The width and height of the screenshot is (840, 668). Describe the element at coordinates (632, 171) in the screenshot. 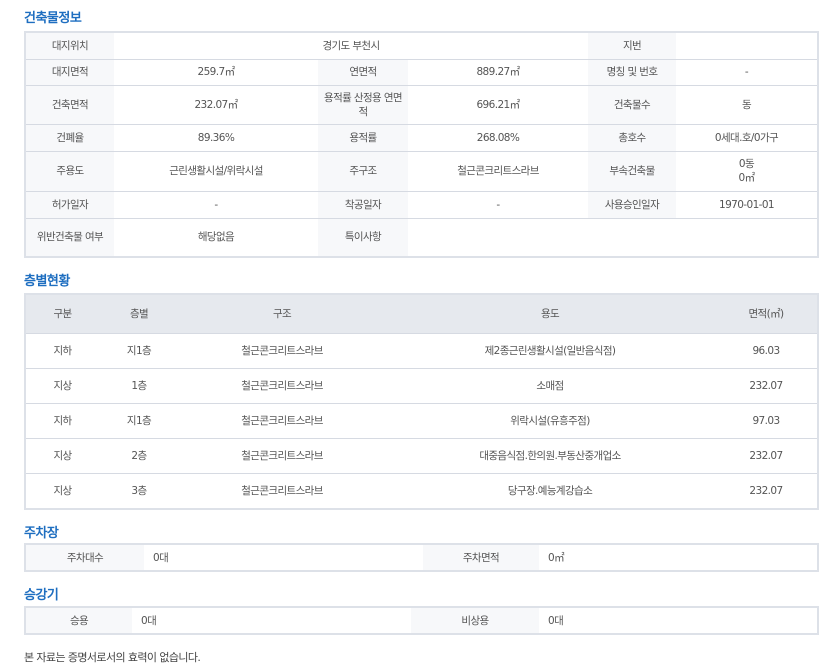

I see `label: 부속건축물` at that location.